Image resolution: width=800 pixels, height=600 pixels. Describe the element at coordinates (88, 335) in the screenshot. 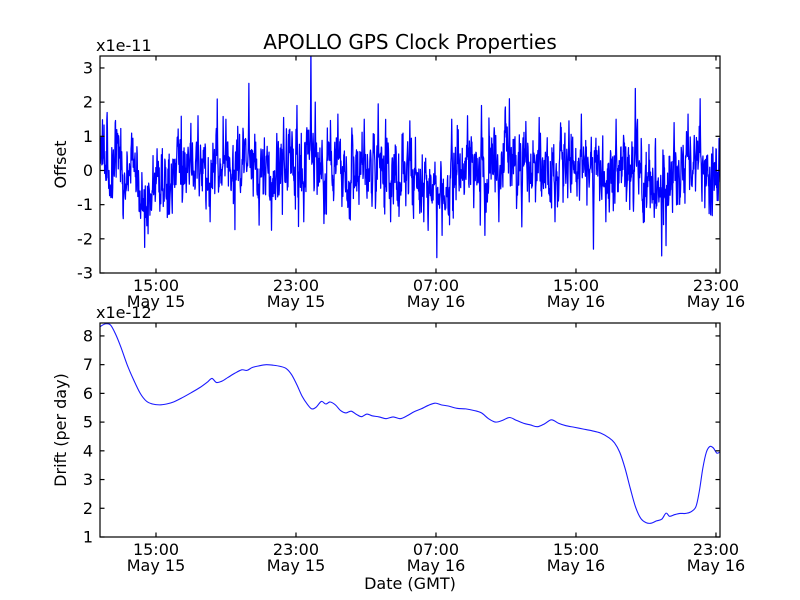

I see `y-tick-label: 8` at that location.